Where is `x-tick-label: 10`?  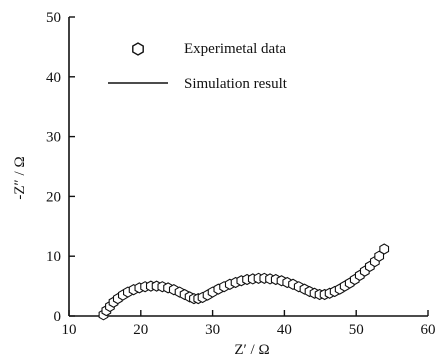
x-tick-label: 10 is located at coordinates (69, 330).